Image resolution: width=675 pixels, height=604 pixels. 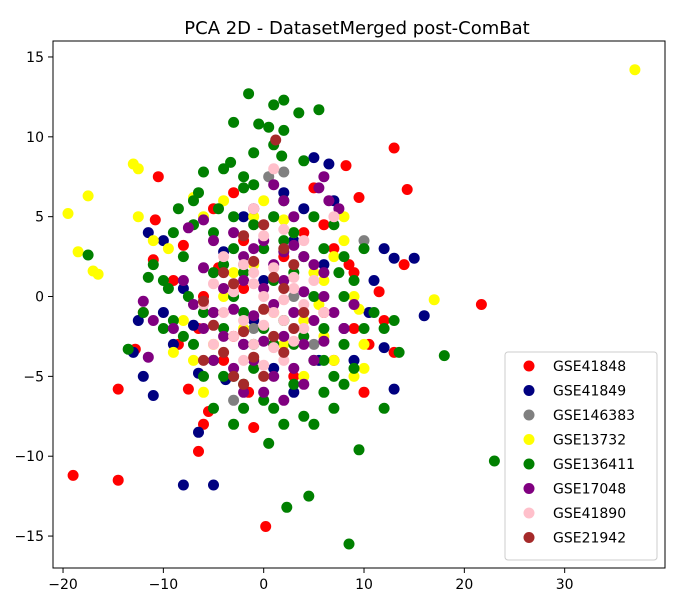 What do you see at coordinates (29, 537) in the screenshot?
I see `y-tick-label: −15` at bounding box center [29, 537].